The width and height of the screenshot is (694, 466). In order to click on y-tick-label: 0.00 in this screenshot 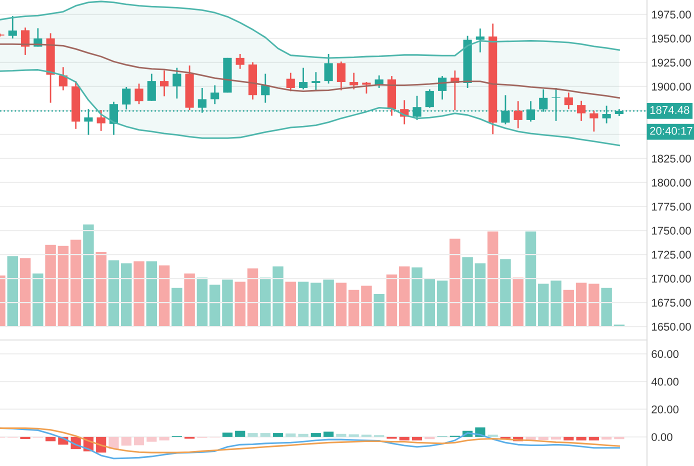, I will do `click(662, 437)`.